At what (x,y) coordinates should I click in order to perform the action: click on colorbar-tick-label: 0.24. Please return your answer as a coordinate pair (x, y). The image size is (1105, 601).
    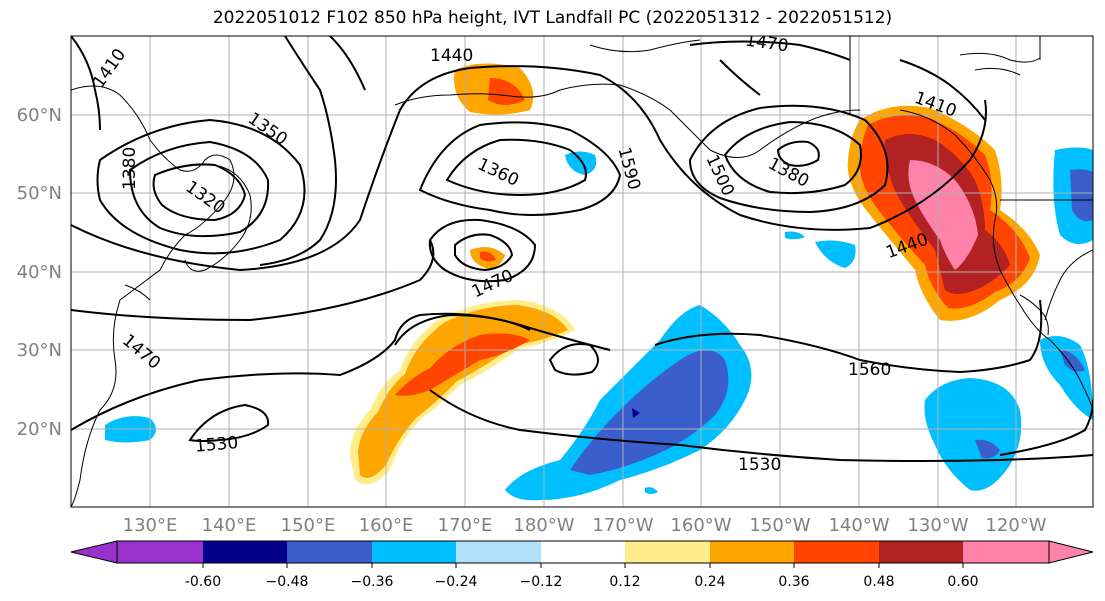
    Looking at the image, I should click on (709, 582).